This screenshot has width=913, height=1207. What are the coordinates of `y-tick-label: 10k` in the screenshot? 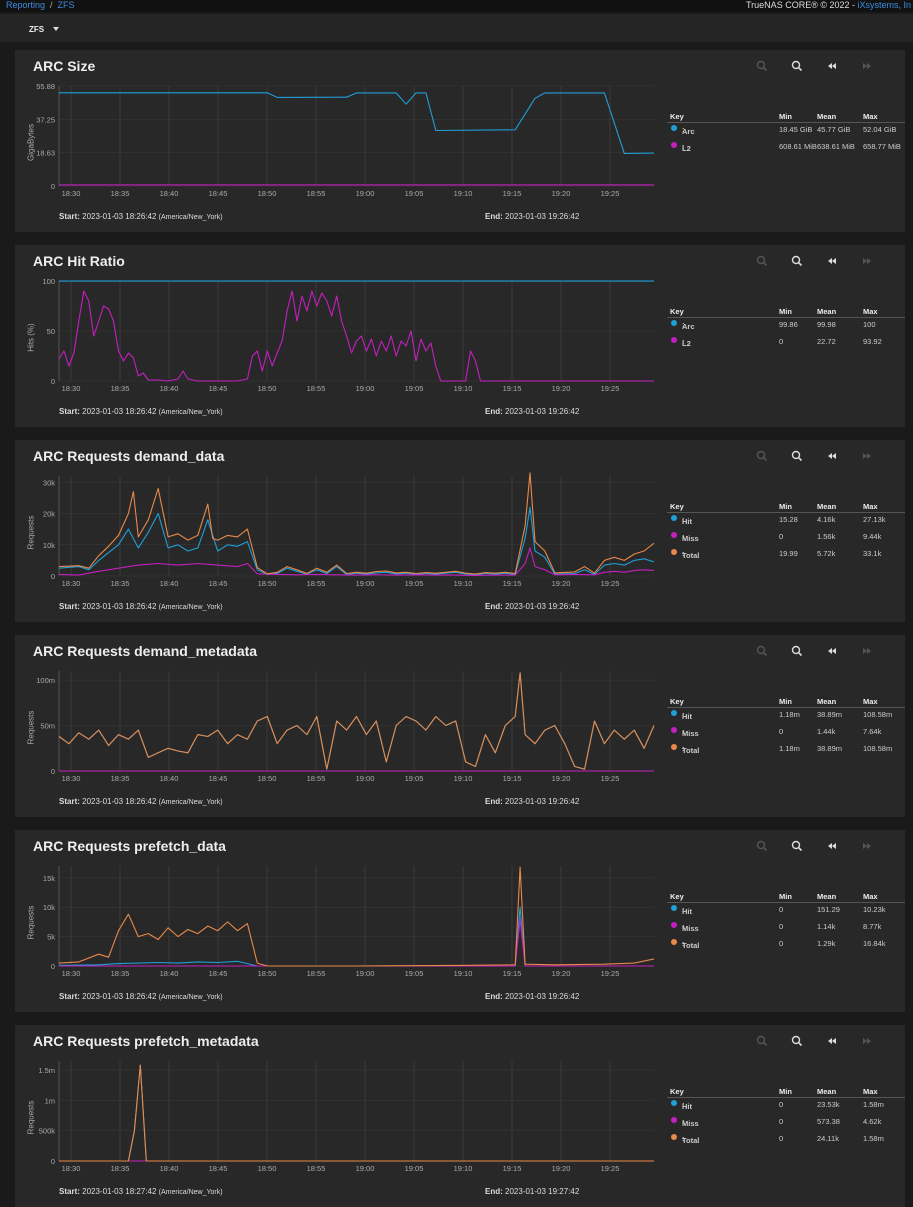 It's located at (49, 545).